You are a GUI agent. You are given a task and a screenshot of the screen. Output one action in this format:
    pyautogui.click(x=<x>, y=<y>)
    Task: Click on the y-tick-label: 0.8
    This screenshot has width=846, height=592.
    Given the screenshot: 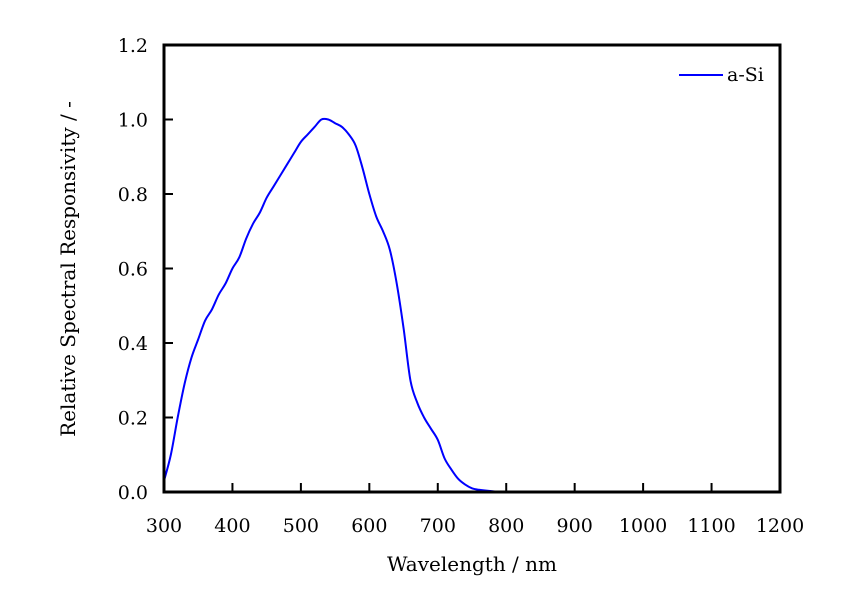 What is the action you would take?
    pyautogui.click(x=133, y=195)
    